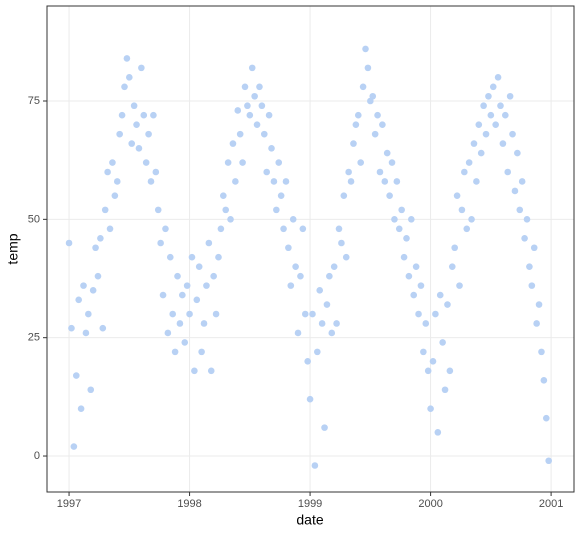 Image resolution: width=585 pixels, height=535 pixels. I want to click on x-tick-label: 1999, so click(310, 504).